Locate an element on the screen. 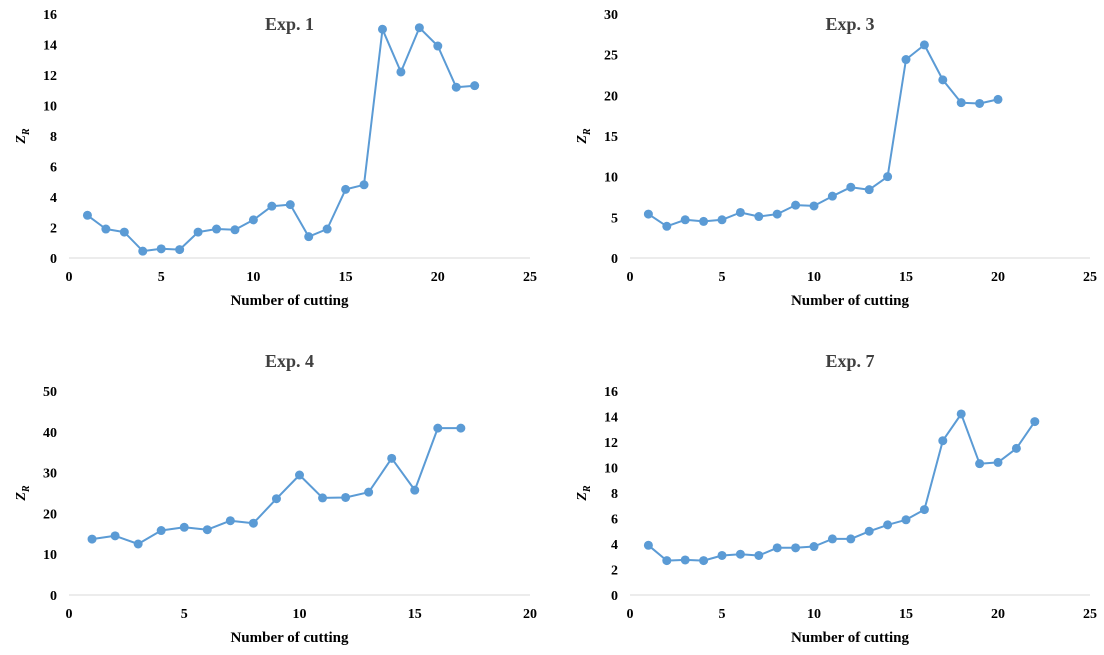  chart-title: Exp. 3 is located at coordinates (849, 24).